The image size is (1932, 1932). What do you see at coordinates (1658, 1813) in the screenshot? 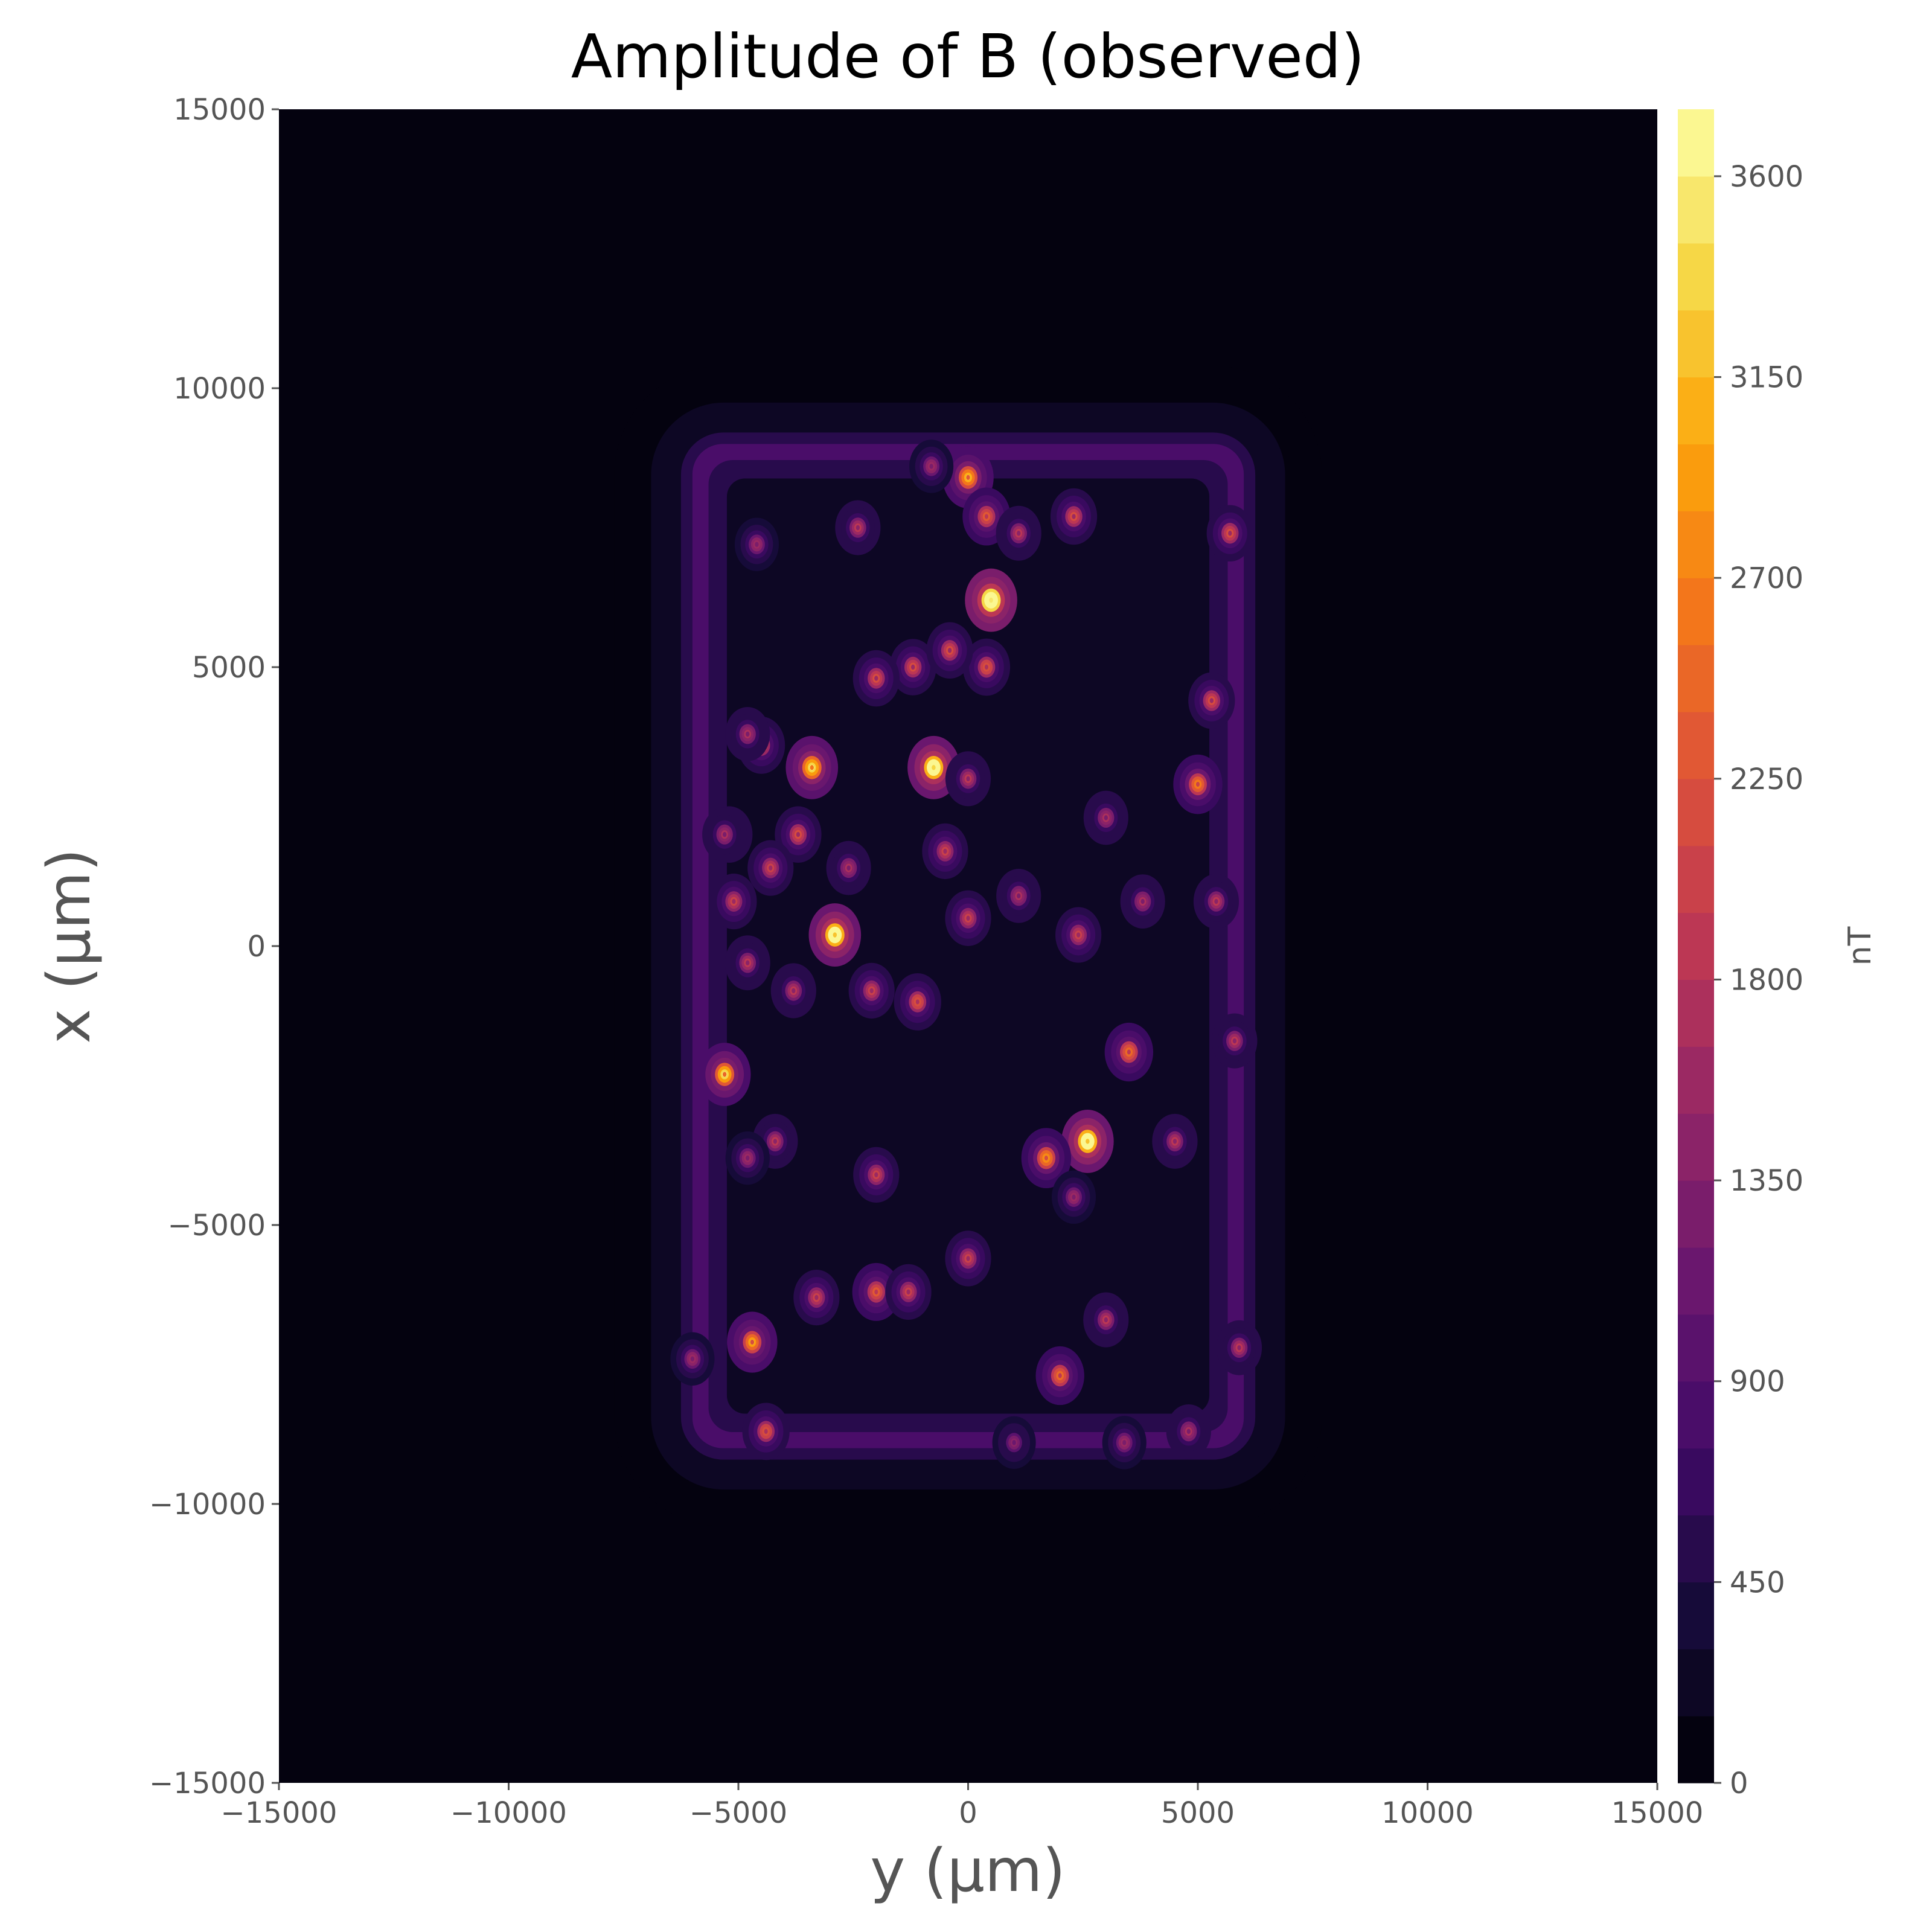
I see `x-tick-label: 15000` at bounding box center [1658, 1813].